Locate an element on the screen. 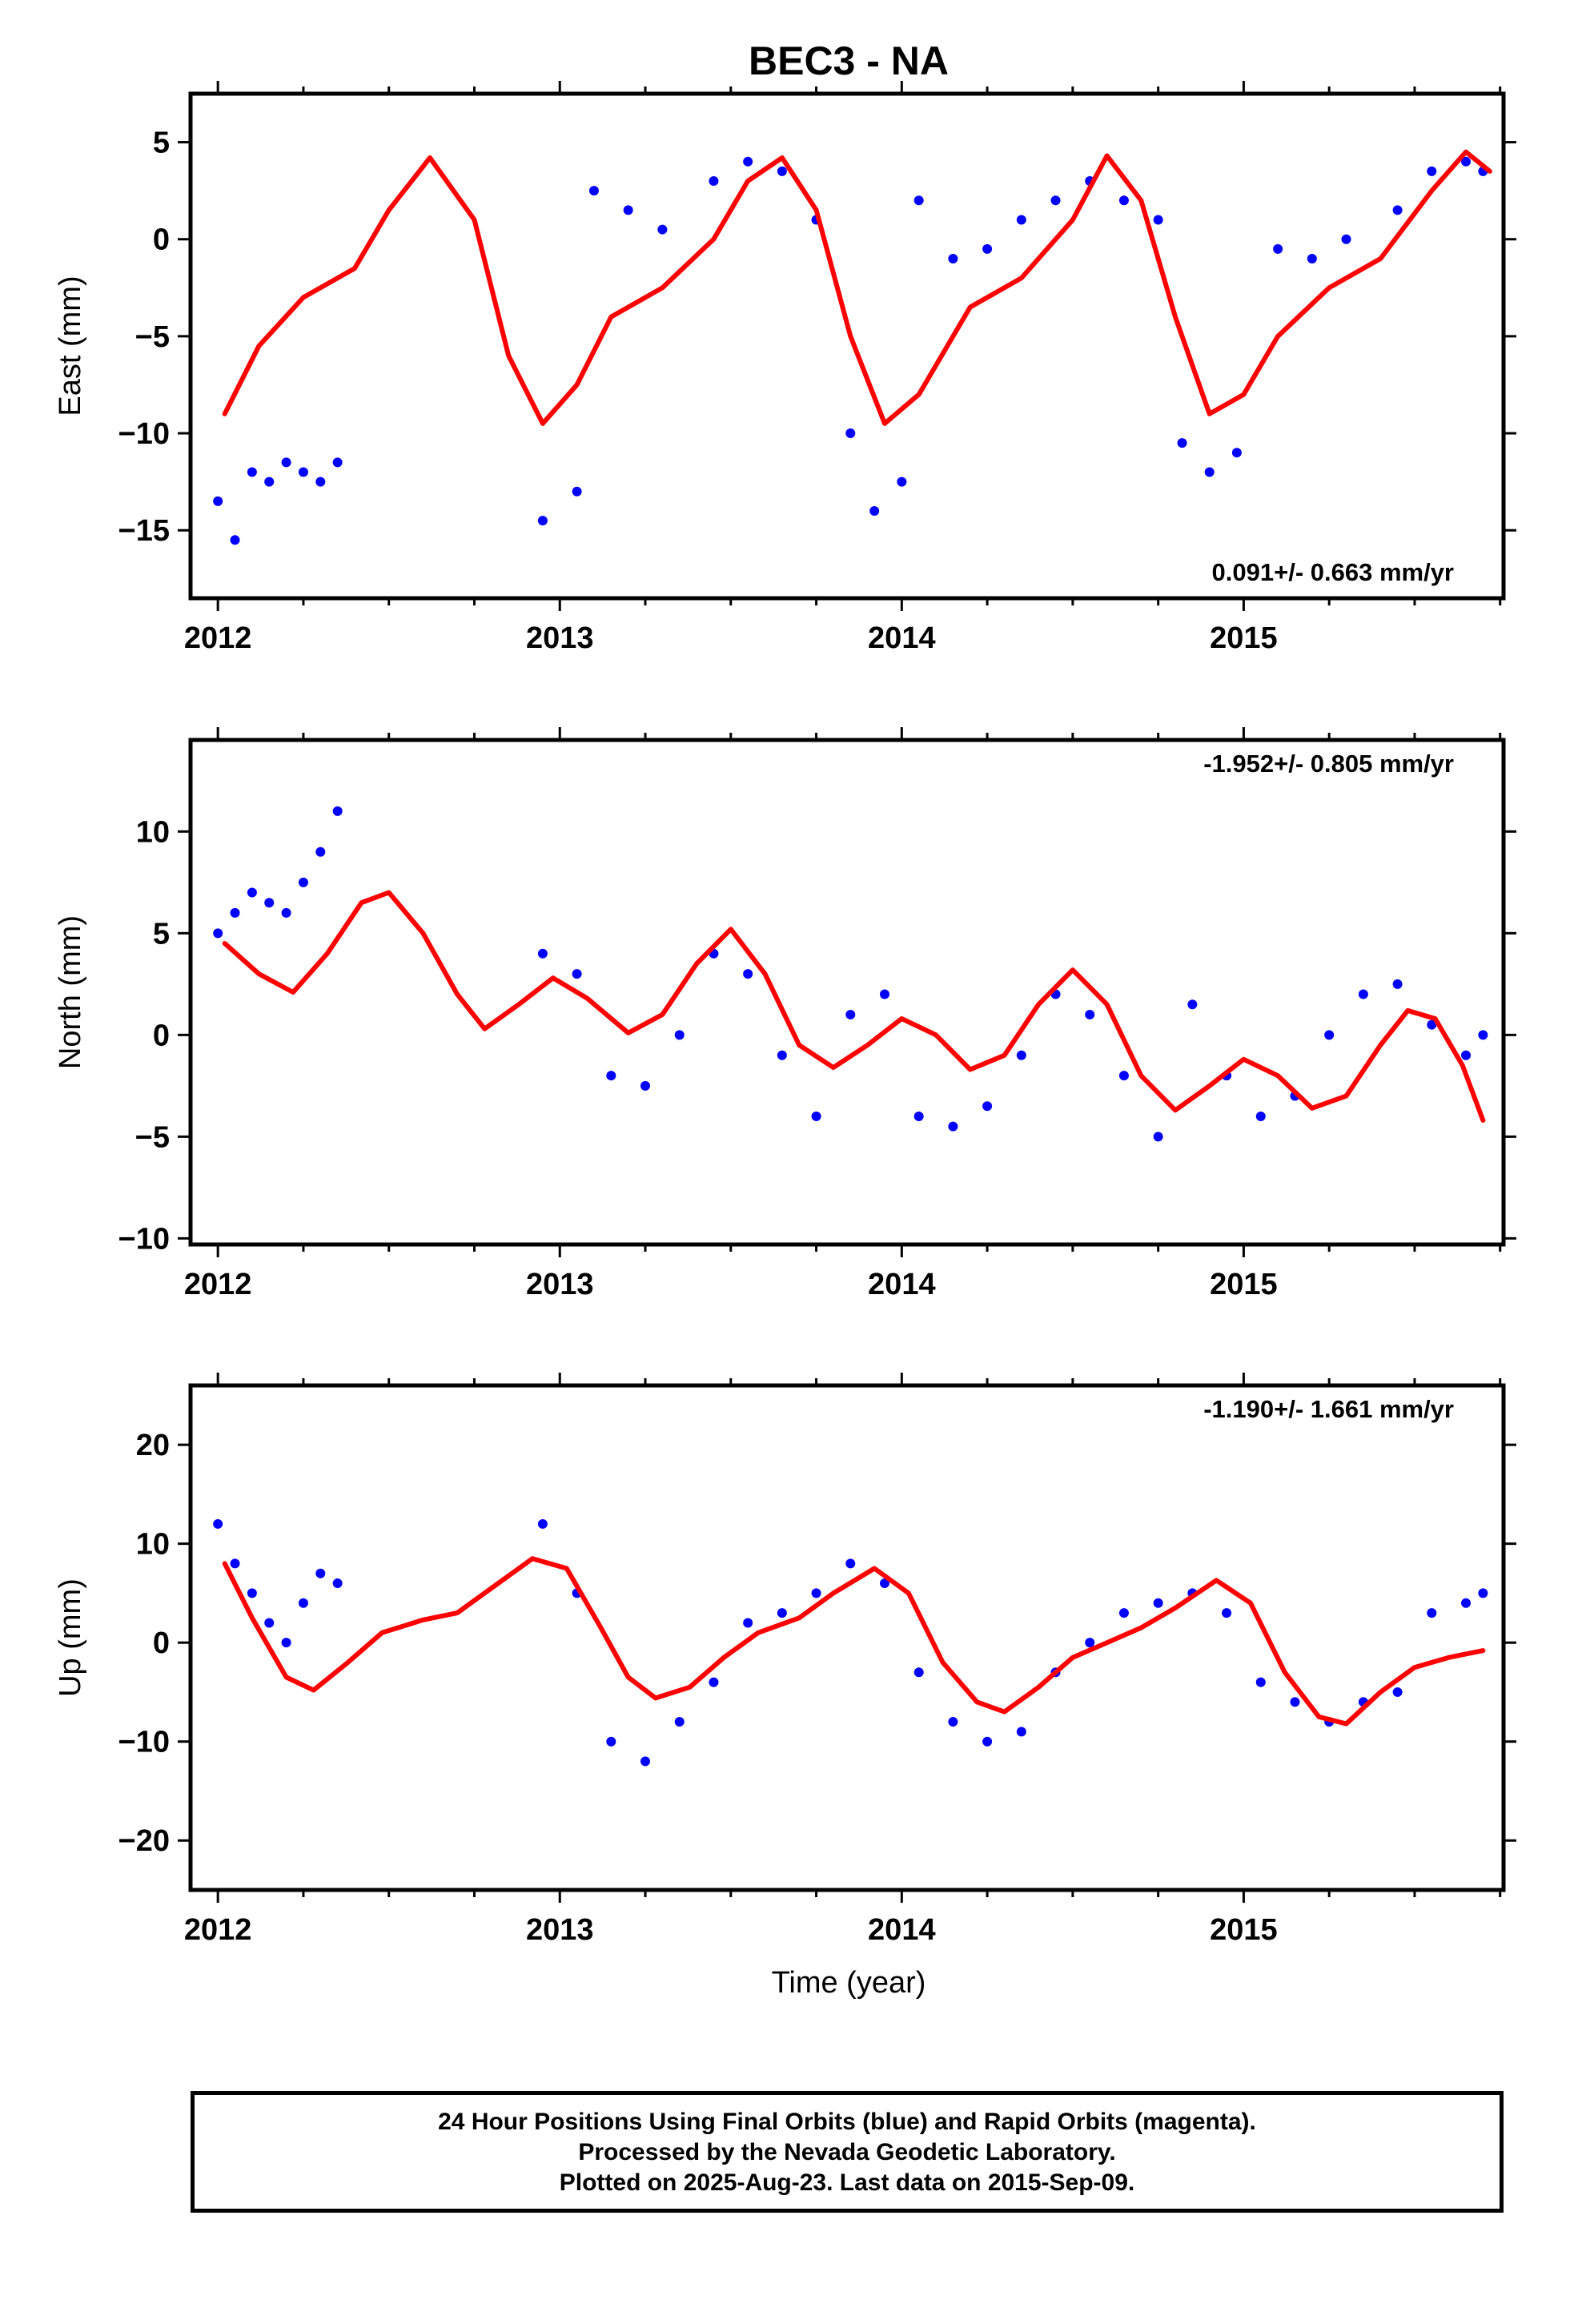 This screenshot has width=1582, height=2324. chart-title: BEC3 - NA is located at coordinates (849, 60).